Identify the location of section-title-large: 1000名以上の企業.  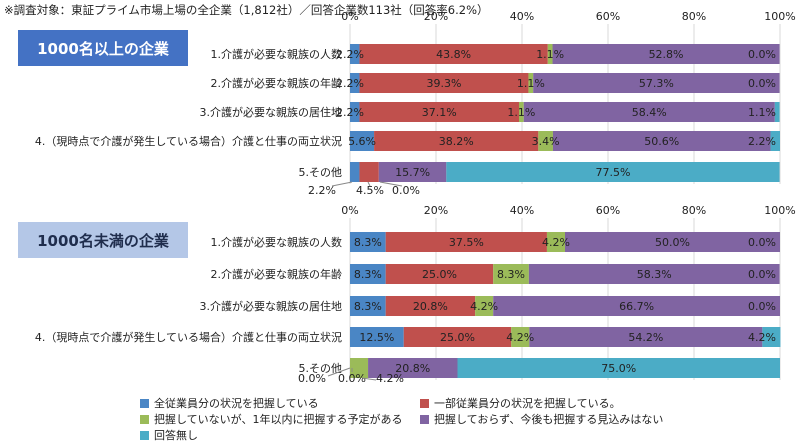
(103, 48).